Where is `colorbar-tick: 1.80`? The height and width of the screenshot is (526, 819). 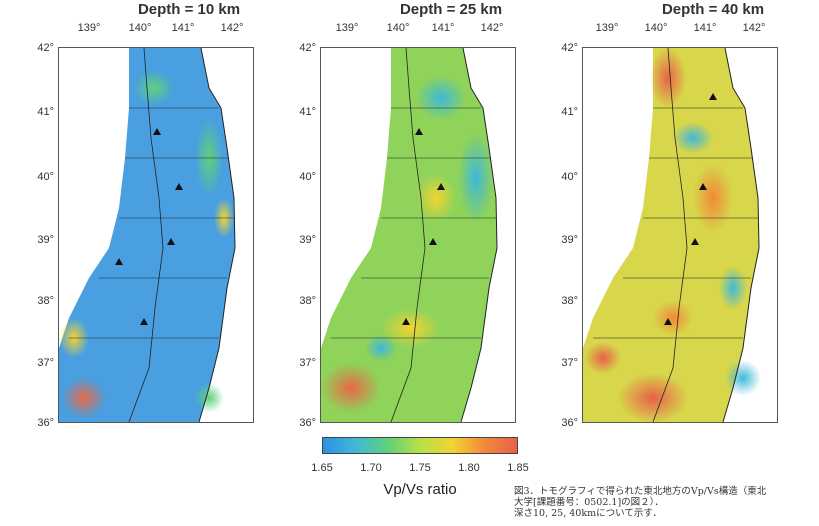 colorbar-tick: 1.80 is located at coordinates (469, 468).